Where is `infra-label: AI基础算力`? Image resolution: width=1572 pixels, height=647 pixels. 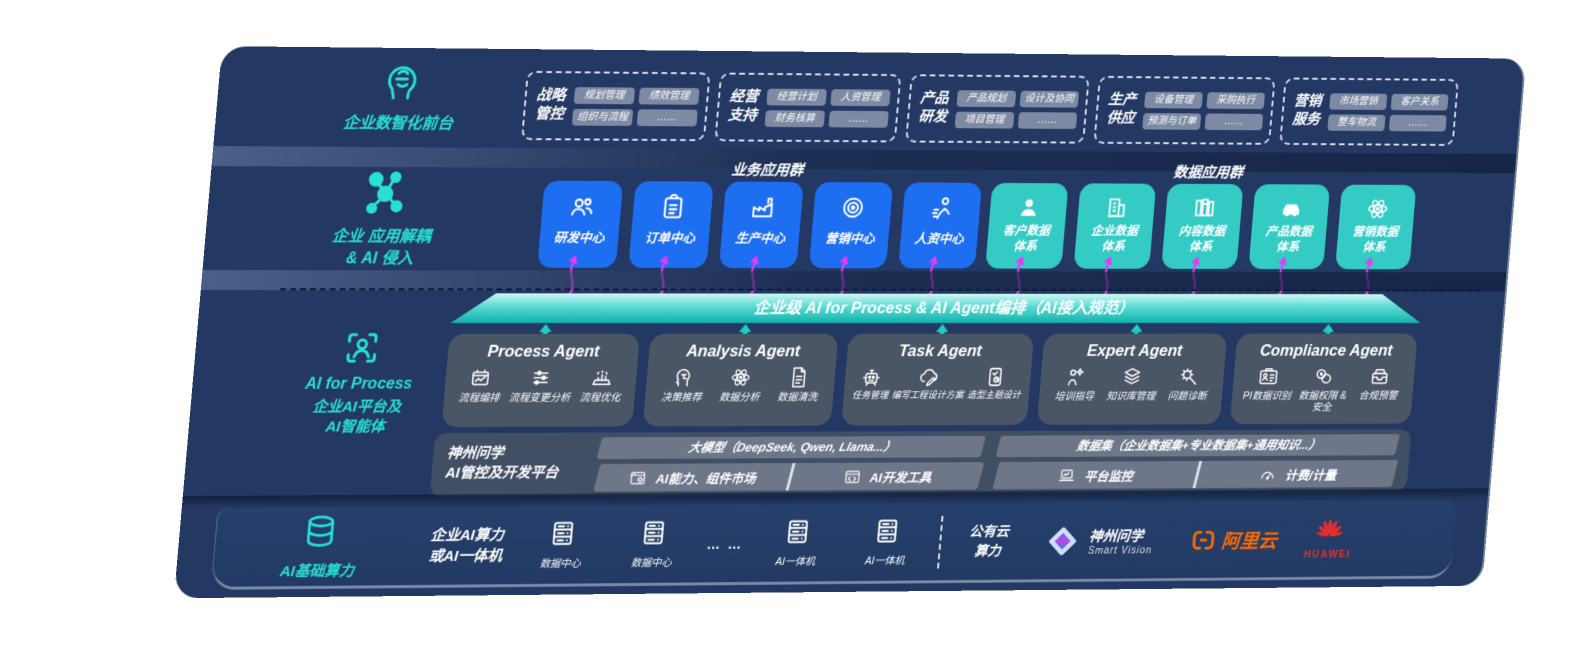
infra-label: AI基础算力 is located at coordinates (317, 571).